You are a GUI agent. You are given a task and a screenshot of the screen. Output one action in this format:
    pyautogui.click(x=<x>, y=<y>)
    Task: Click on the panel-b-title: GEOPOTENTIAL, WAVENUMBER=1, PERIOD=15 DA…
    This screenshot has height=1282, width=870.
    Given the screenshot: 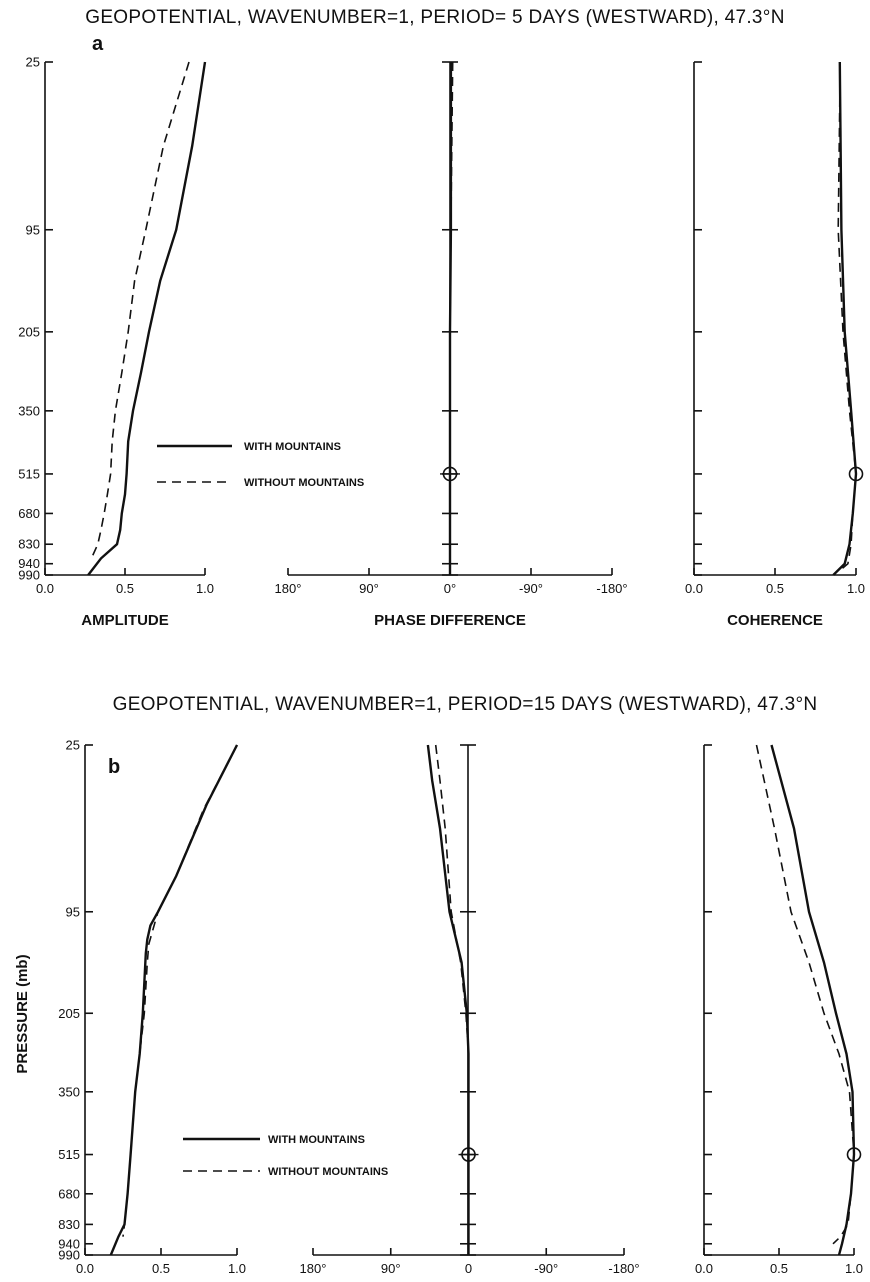 What is the action you would take?
    pyautogui.click(x=465, y=704)
    